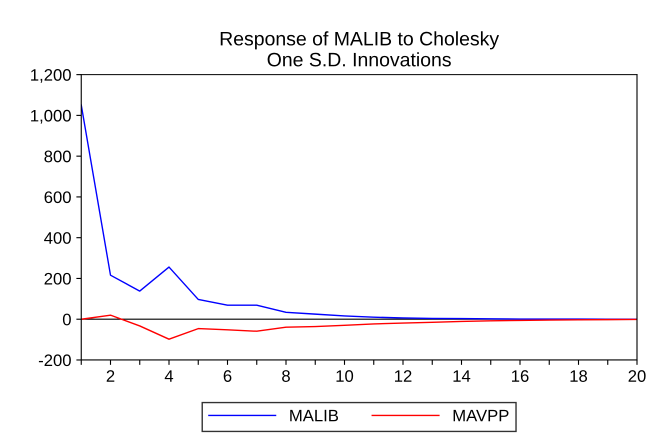 The height and width of the screenshot is (439, 650). Describe the element at coordinates (345, 376) in the screenshot. I see `x-tick-label: 10` at that location.